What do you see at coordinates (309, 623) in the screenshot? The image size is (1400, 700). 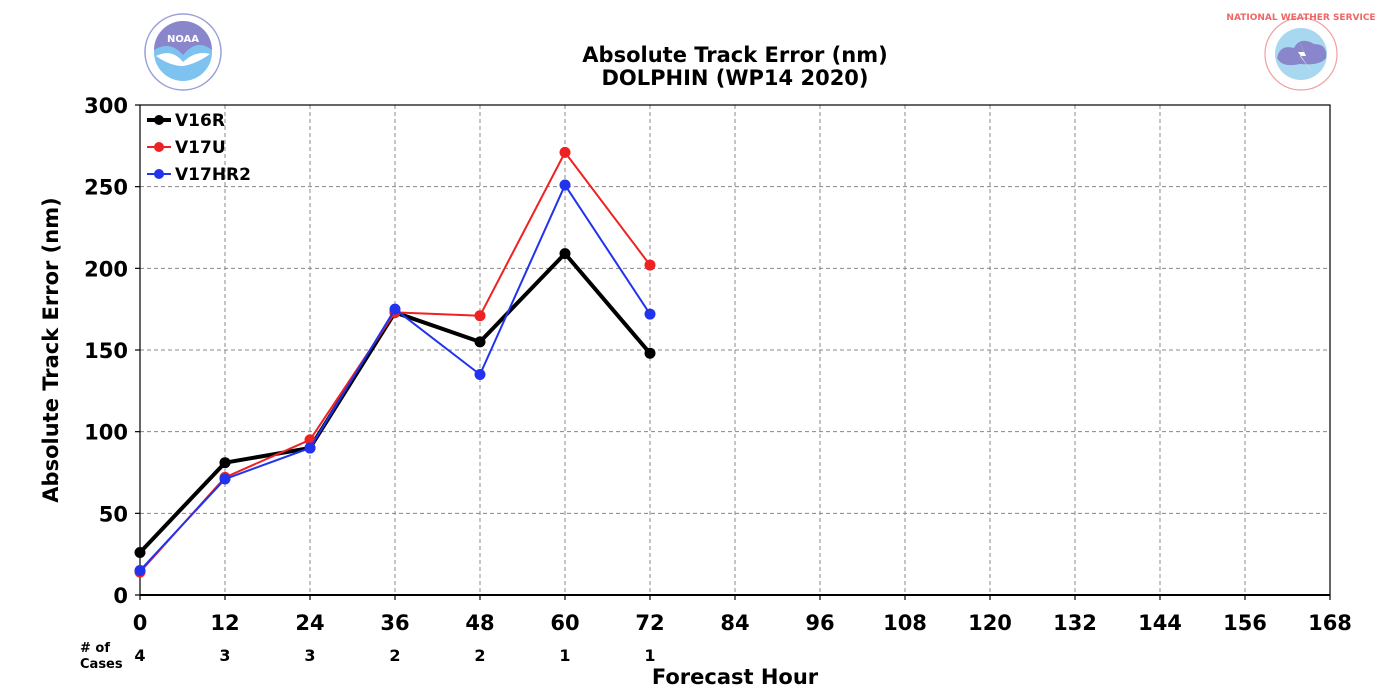 I see `x-tick-label-24: 24` at bounding box center [309, 623].